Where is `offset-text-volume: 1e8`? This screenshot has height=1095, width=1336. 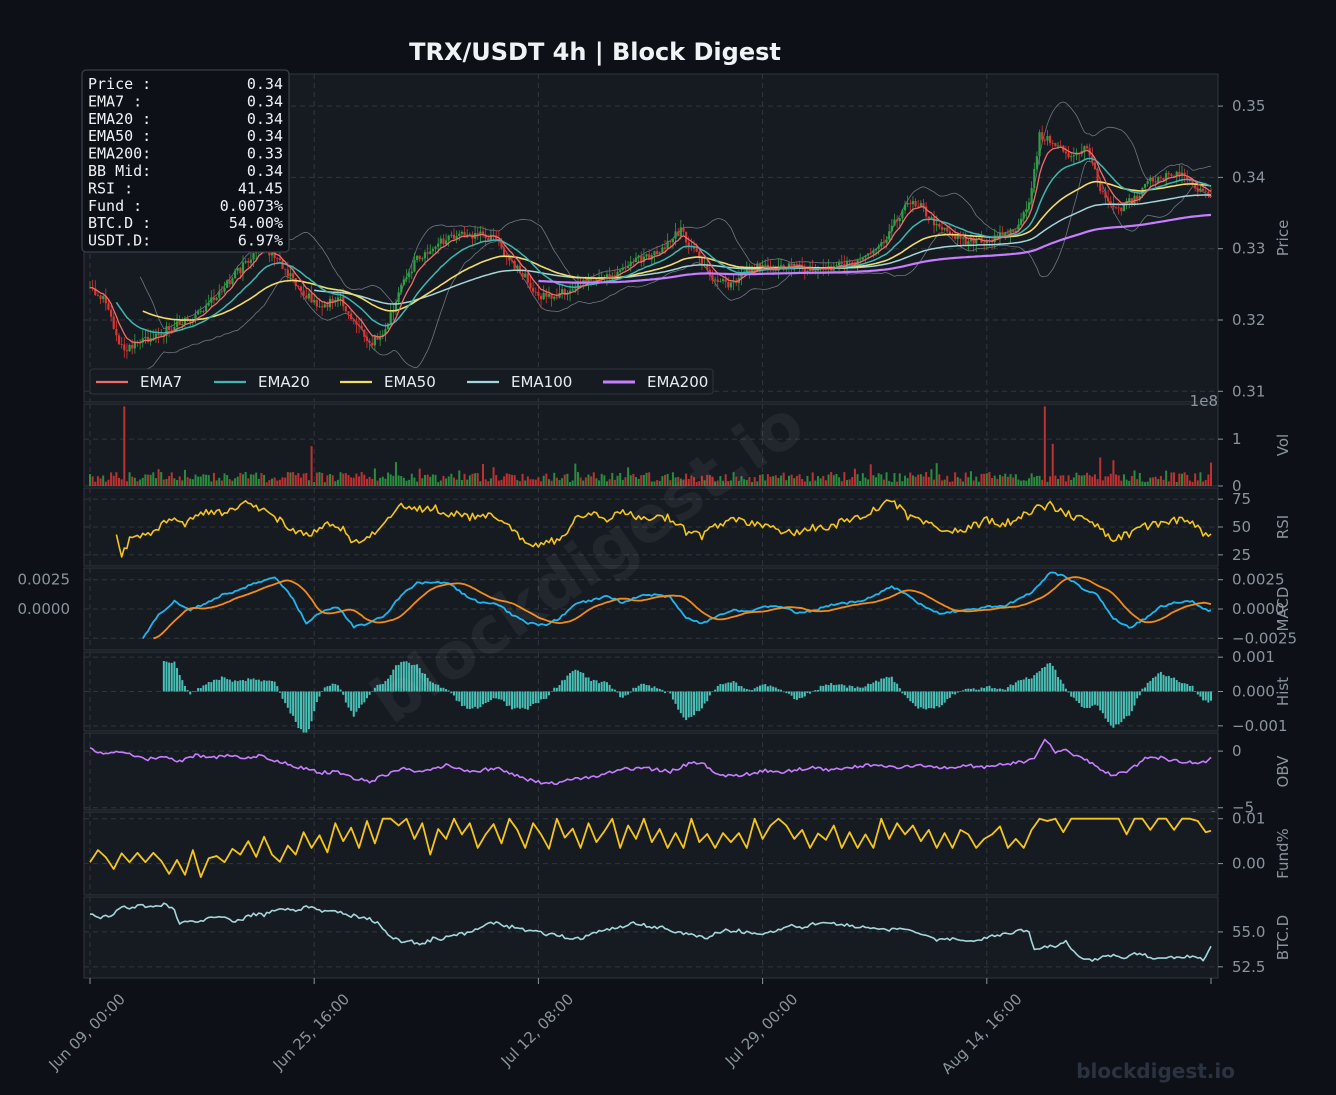
offset-text-volume: 1e8 is located at coordinates (1204, 401).